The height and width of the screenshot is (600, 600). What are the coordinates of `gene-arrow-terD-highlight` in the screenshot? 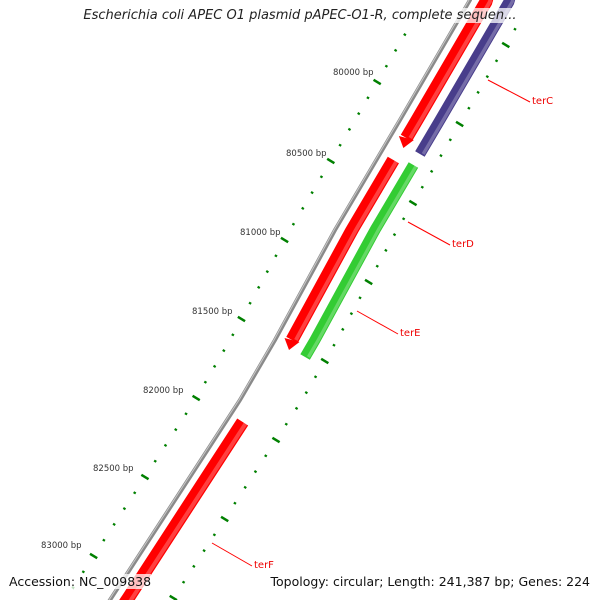 It's located at (362, 261).